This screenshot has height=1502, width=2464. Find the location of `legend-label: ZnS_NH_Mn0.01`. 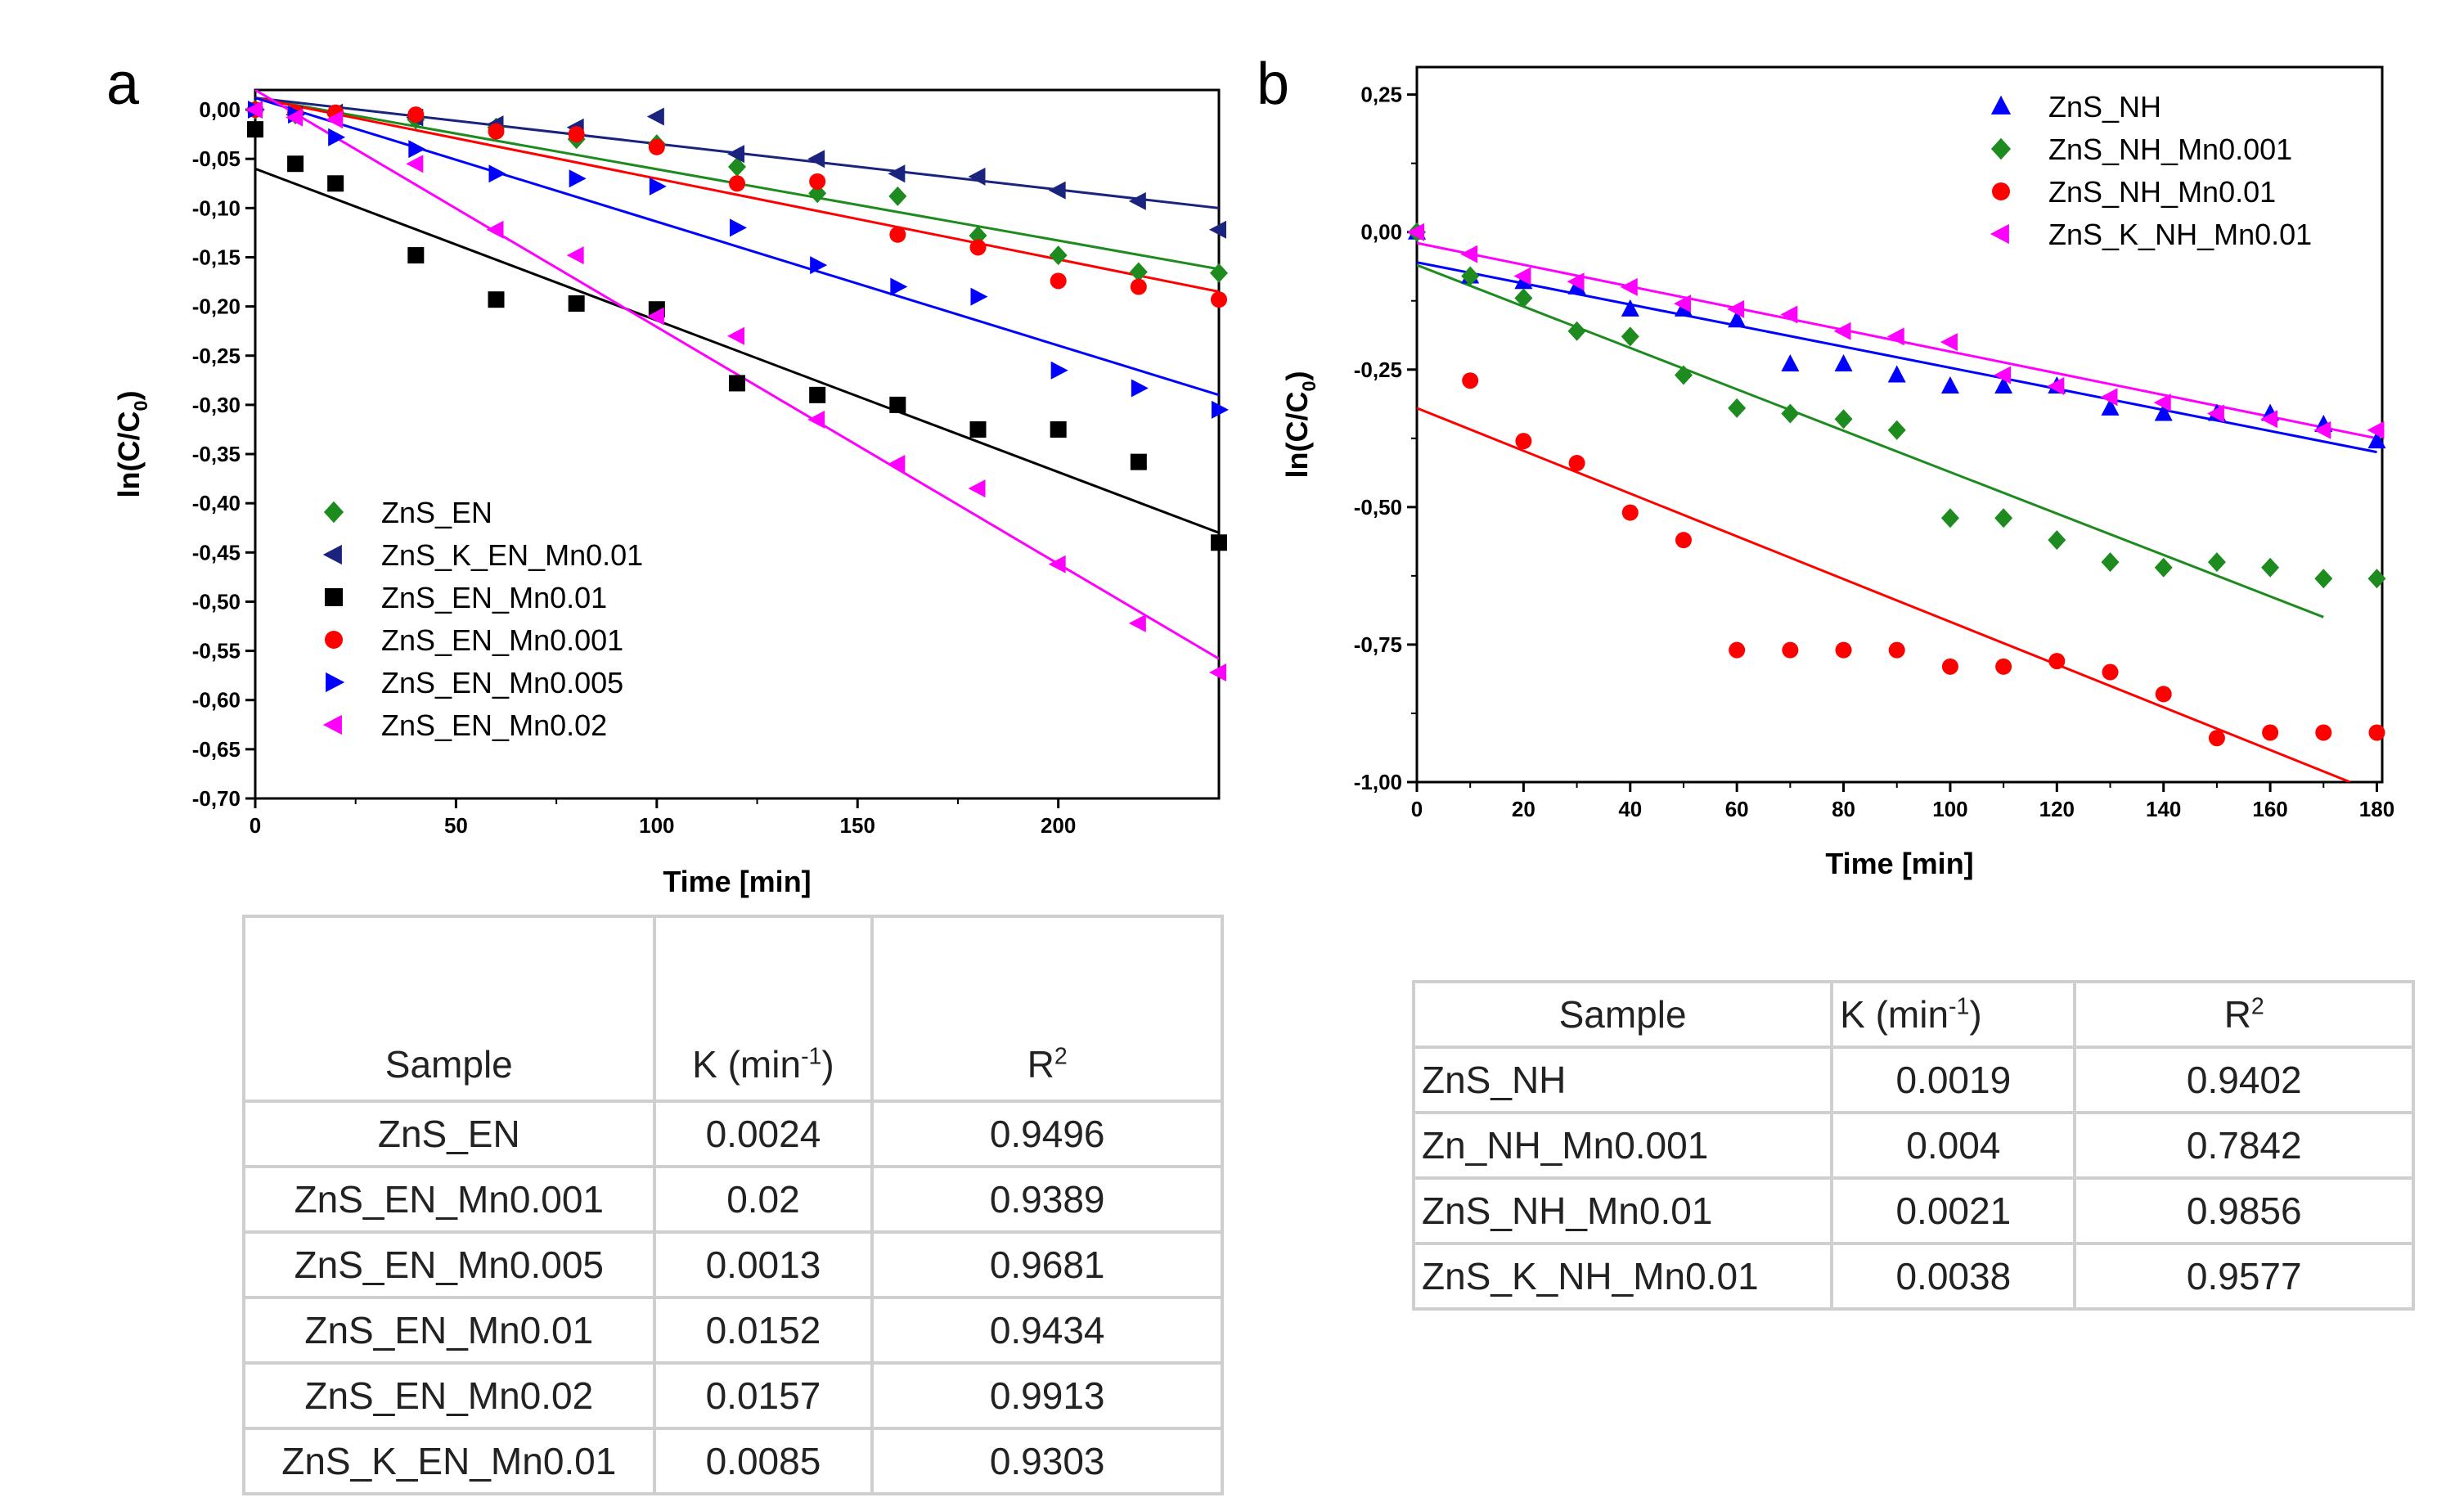

legend-label: ZnS_NH_Mn0.01 is located at coordinates (2162, 192).